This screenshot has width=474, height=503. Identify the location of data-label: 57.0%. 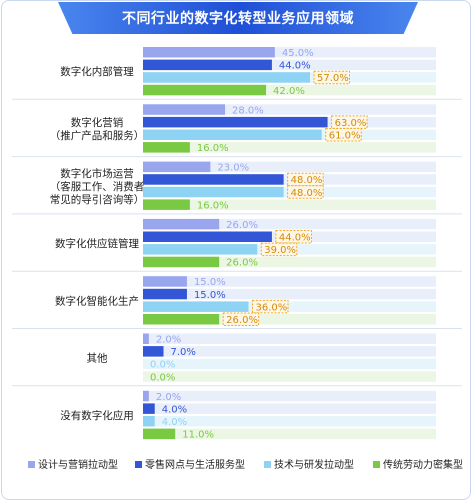
(333, 78).